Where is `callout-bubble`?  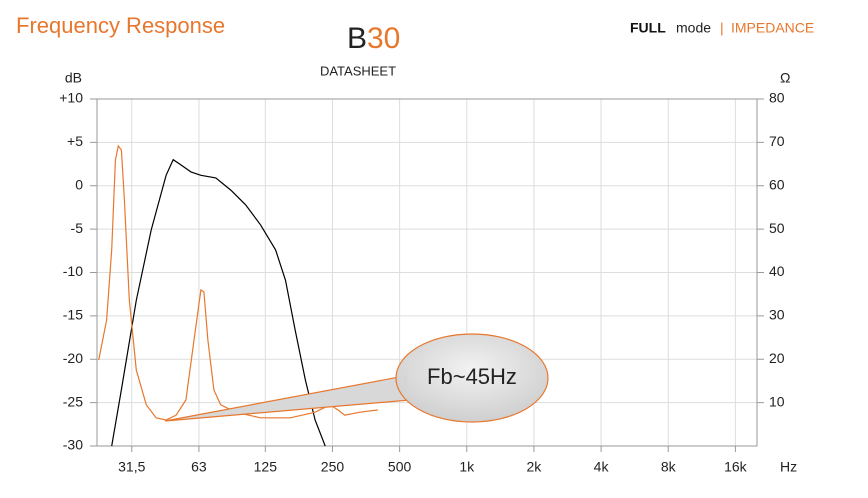 callout-bubble is located at coordinates (472, 378).